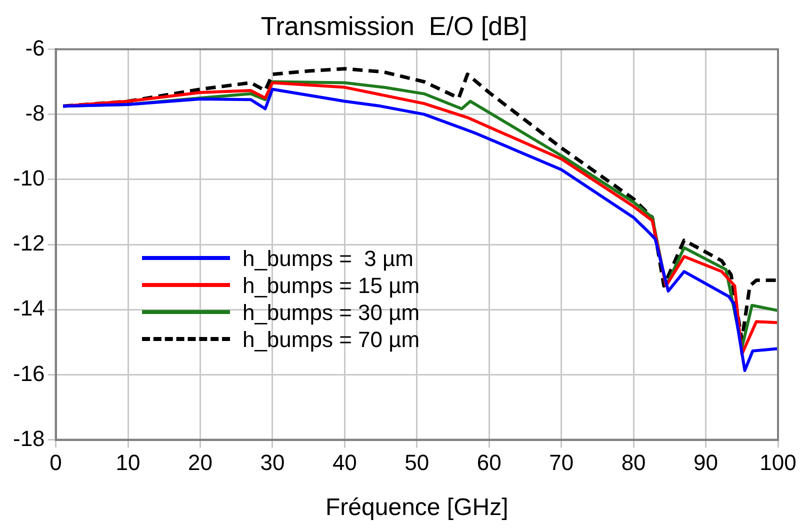 The image size is (806, 531). Describe the element at coordinates (331, 285) in the screenshot. I see `legend-label: h_bumps = 15 µm` at that location.